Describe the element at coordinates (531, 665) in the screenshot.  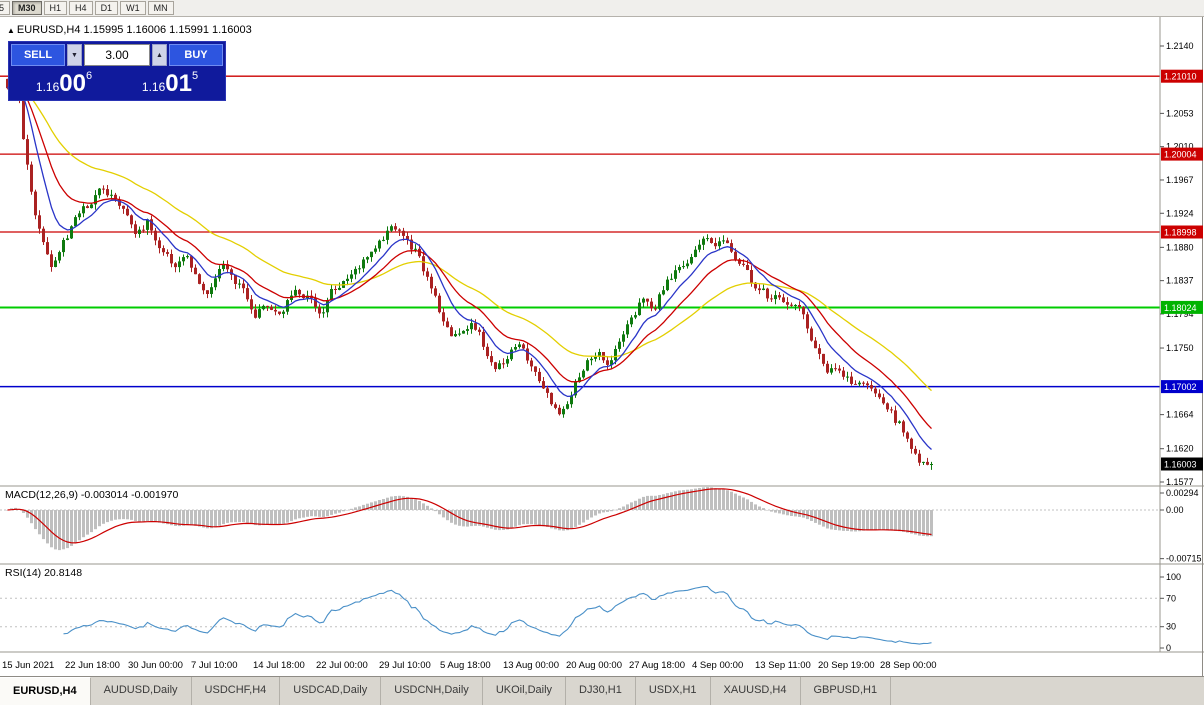
I see `date-label: 13 Aug 00:00` at that location.